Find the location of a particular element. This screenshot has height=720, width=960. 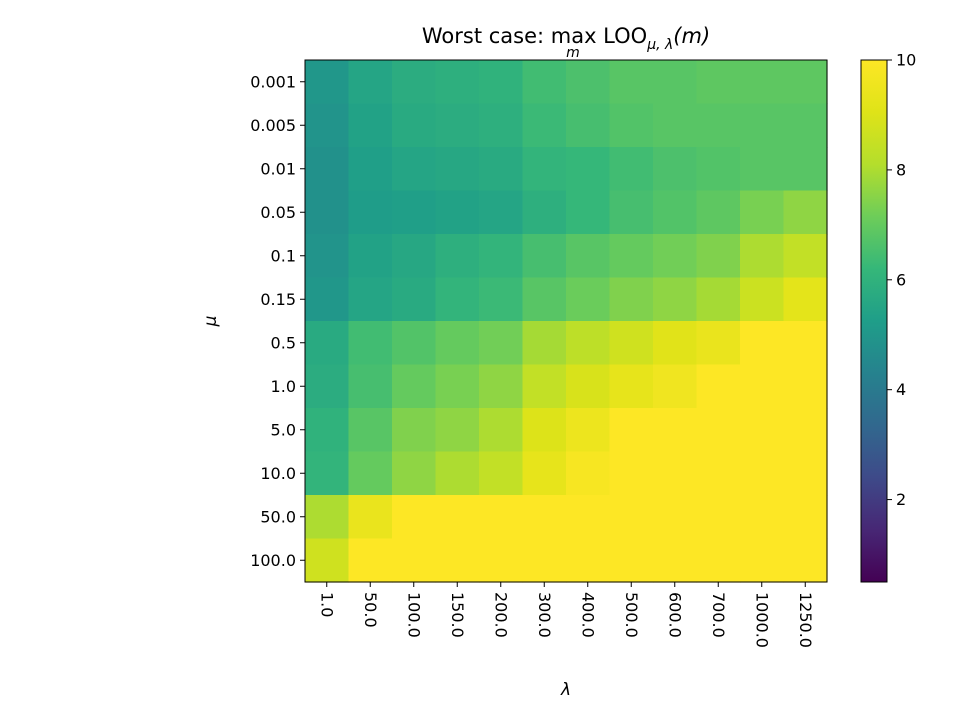

x-tick-label: 1000.0 is located at coordinates (761, 620).